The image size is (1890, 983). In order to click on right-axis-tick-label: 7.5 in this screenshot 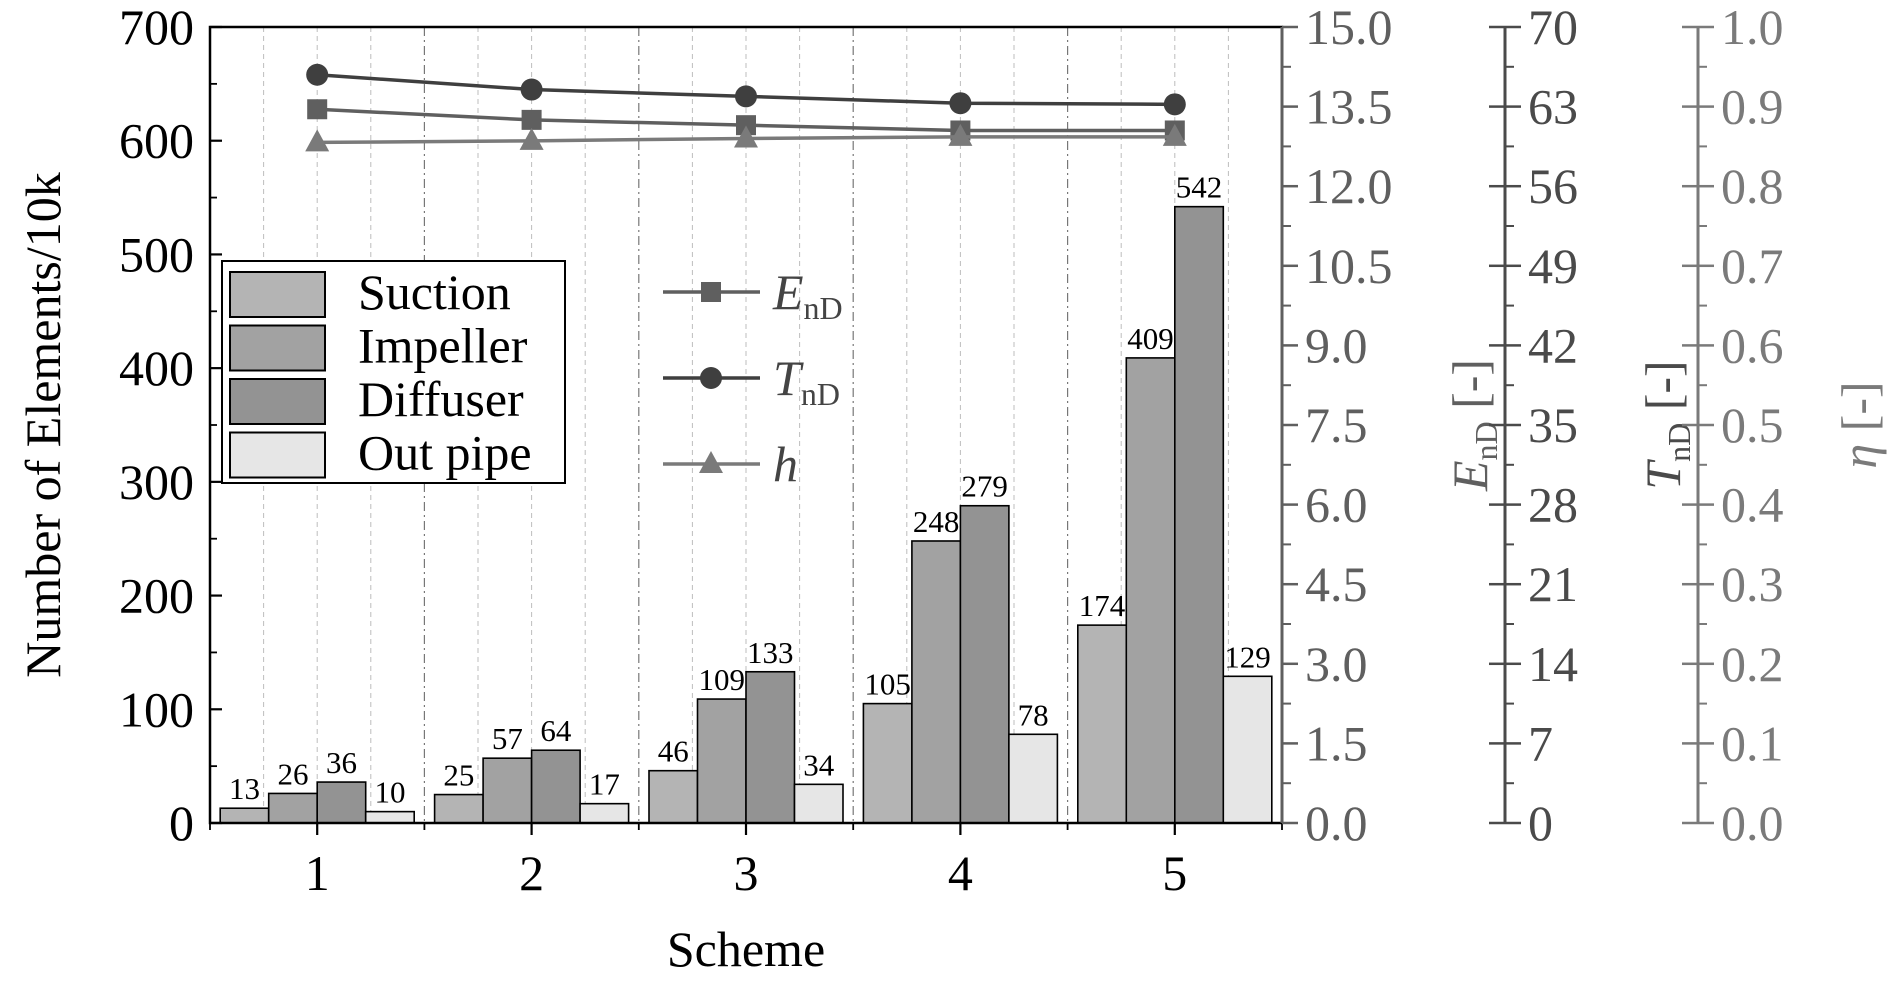, I will do `click(1336, 425)`.